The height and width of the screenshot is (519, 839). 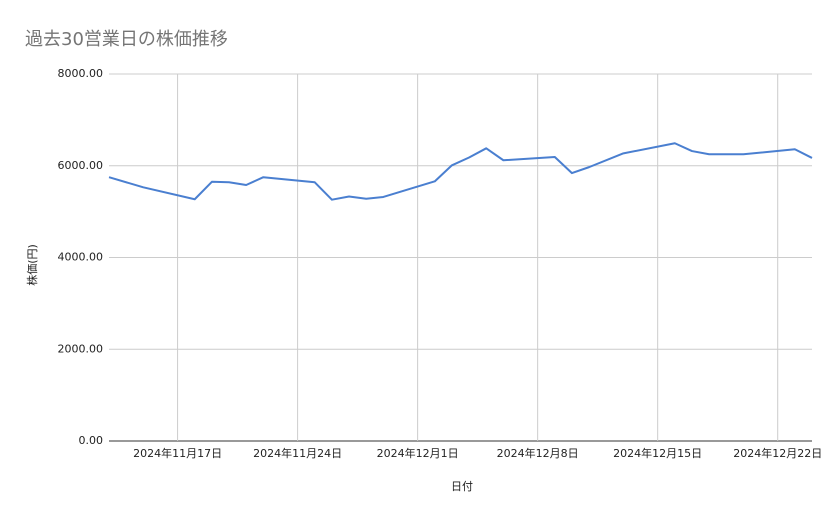 What do you see at coordinates (81, 348) in the screenshot?
I see `y-tick-label: 2000.00` at bounding box center [81, 348].